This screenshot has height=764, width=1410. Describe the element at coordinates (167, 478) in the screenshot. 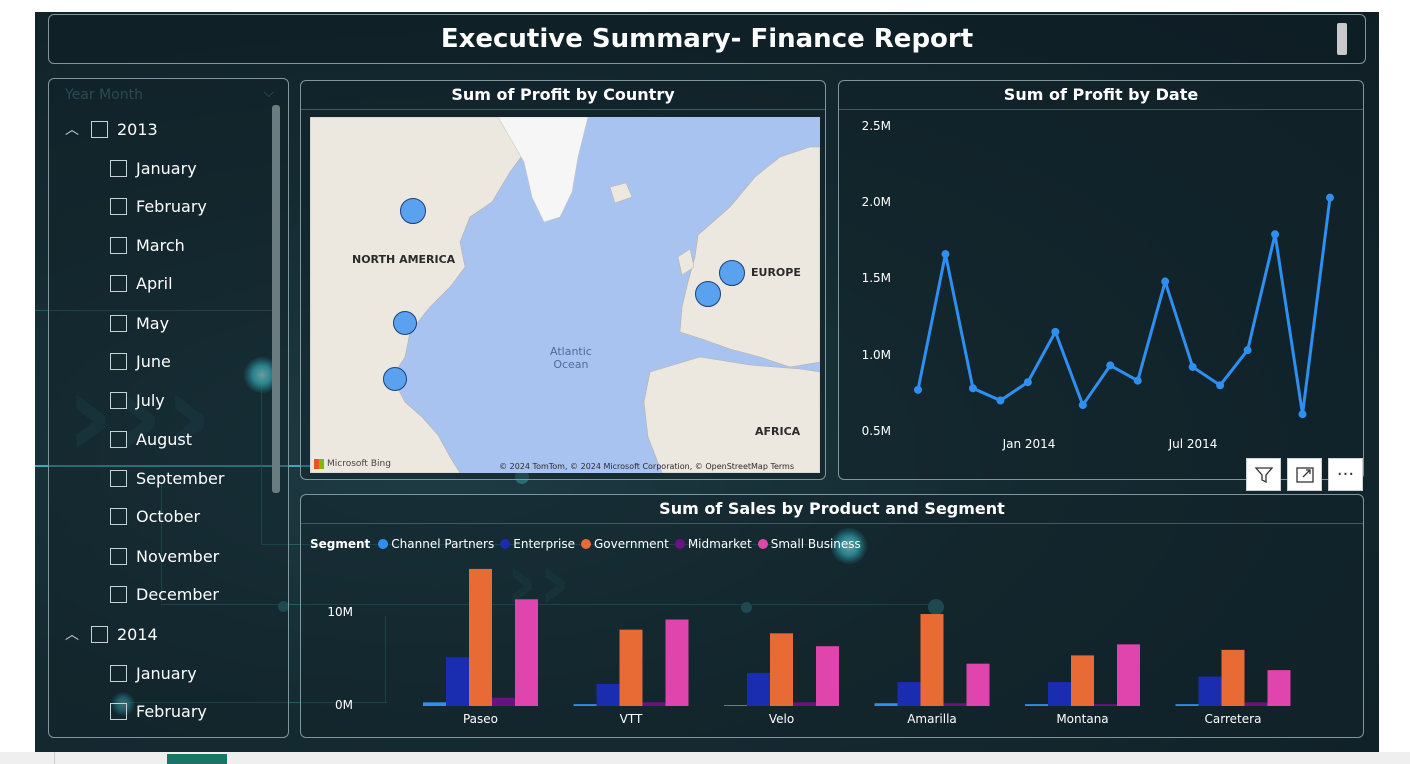

I see `slicer-month-item: September` at that location.